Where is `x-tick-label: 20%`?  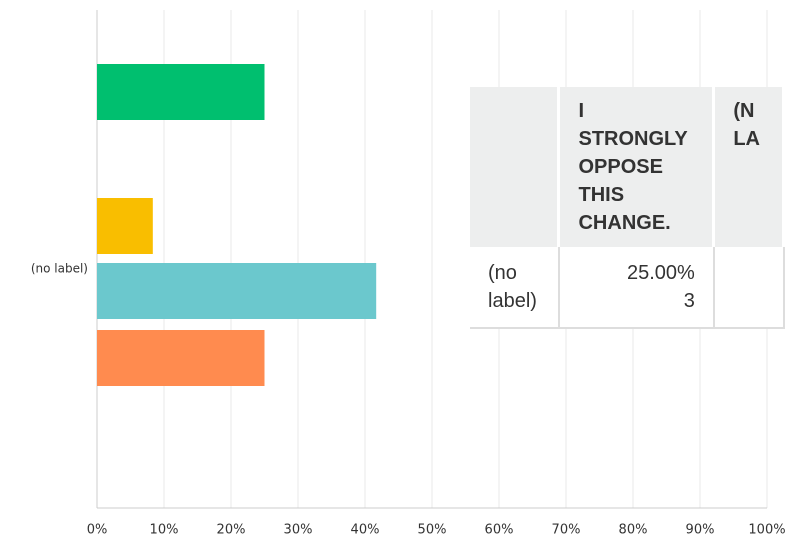 x-tick-label: 20% is located at coordinates (231, 530).